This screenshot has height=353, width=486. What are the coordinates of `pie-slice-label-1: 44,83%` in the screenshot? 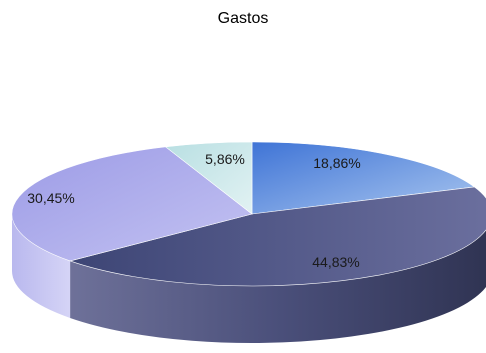 It's located at (335, 262).